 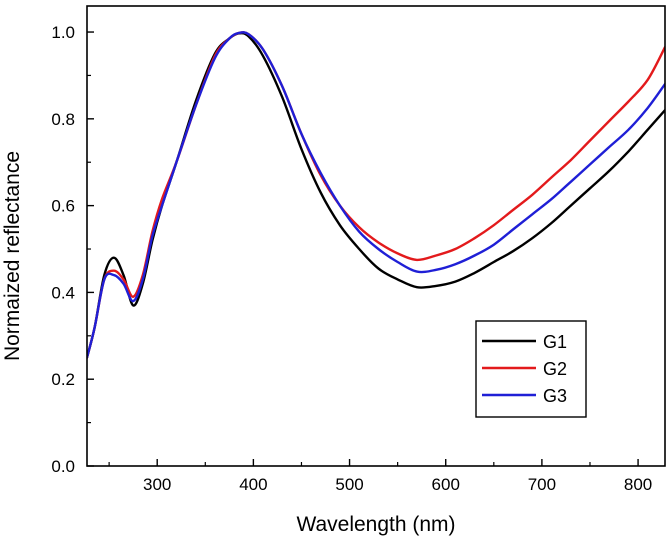 I want to click on legend-label-g3: G3, so click(x=555, y=396).